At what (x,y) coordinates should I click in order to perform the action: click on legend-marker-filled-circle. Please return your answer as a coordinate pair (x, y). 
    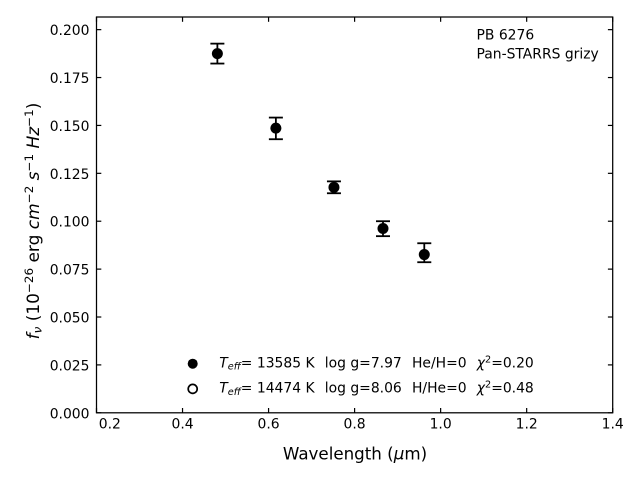
    Looking at the image, I should click on (192, 363).